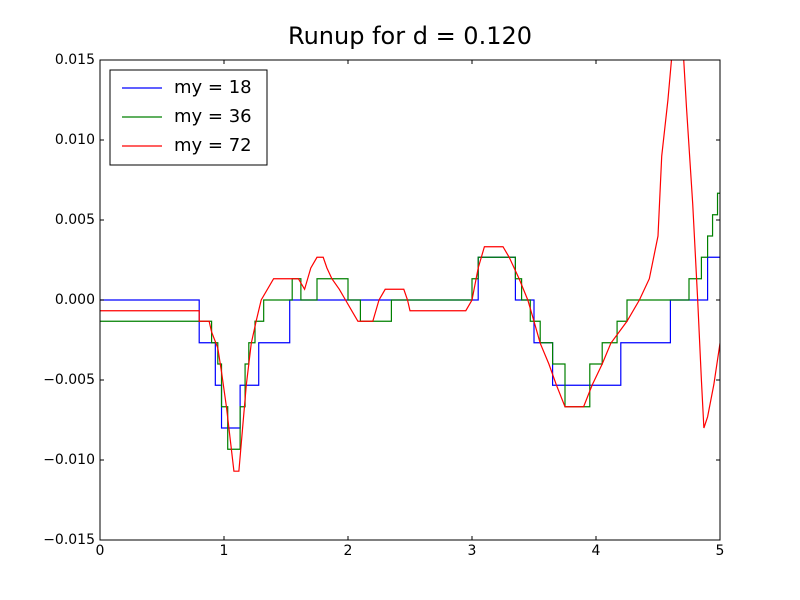  Describe the element at coordinates (224, 551) in the screenshot. I see `x-tick-label: 1` at that location.